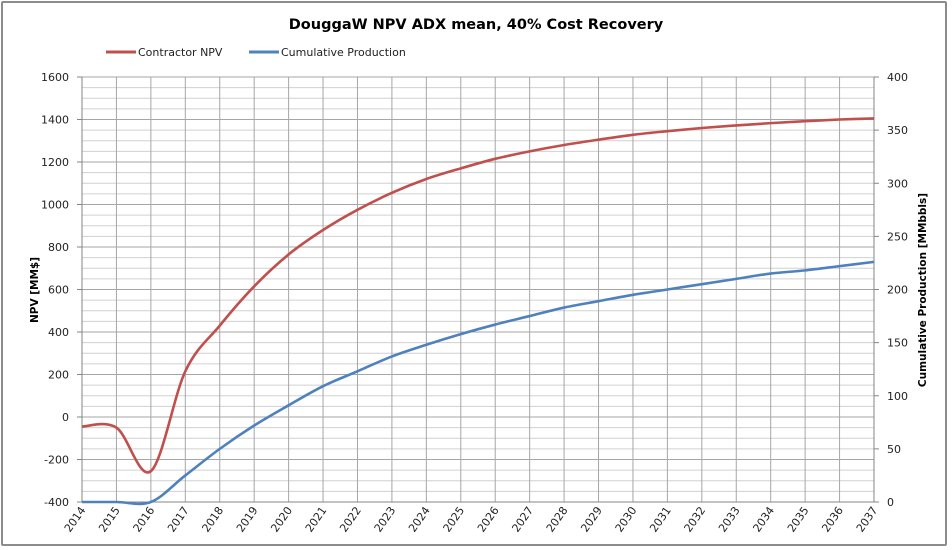 The height and width of the screenshot is (550, 952). Describe the element at coordinates (109, 519) in the screenshot. I see `x-tick-label: 2015` at that location.